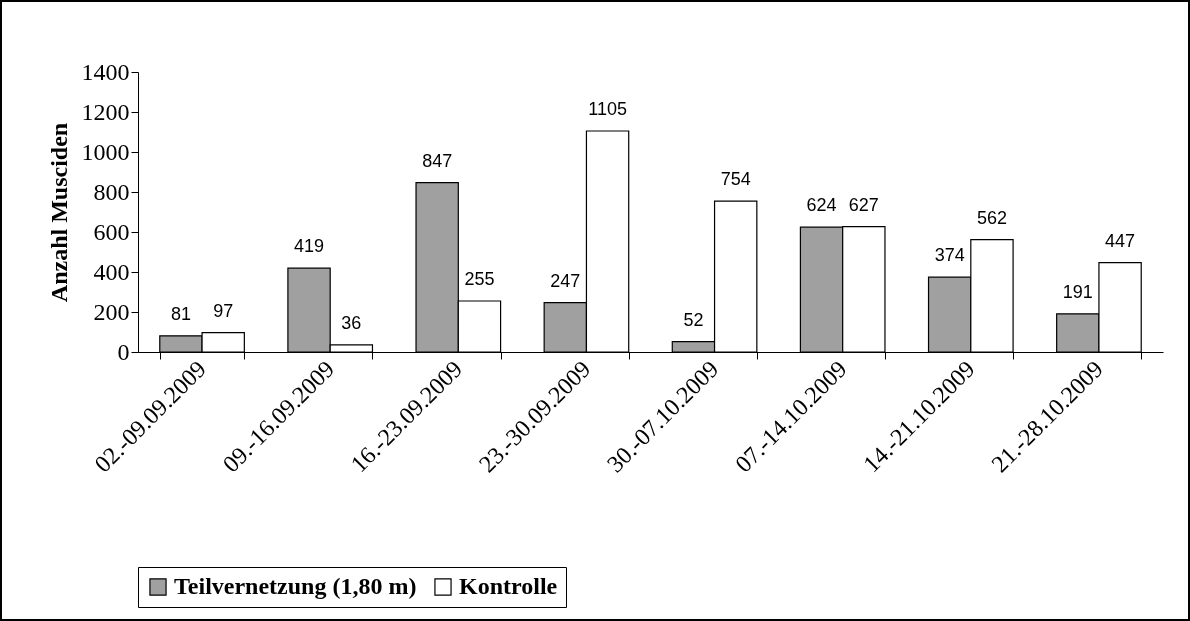 The width and height of the screenshot is (1190, 621). I want to click on data-label: 419, so click(309, 246).